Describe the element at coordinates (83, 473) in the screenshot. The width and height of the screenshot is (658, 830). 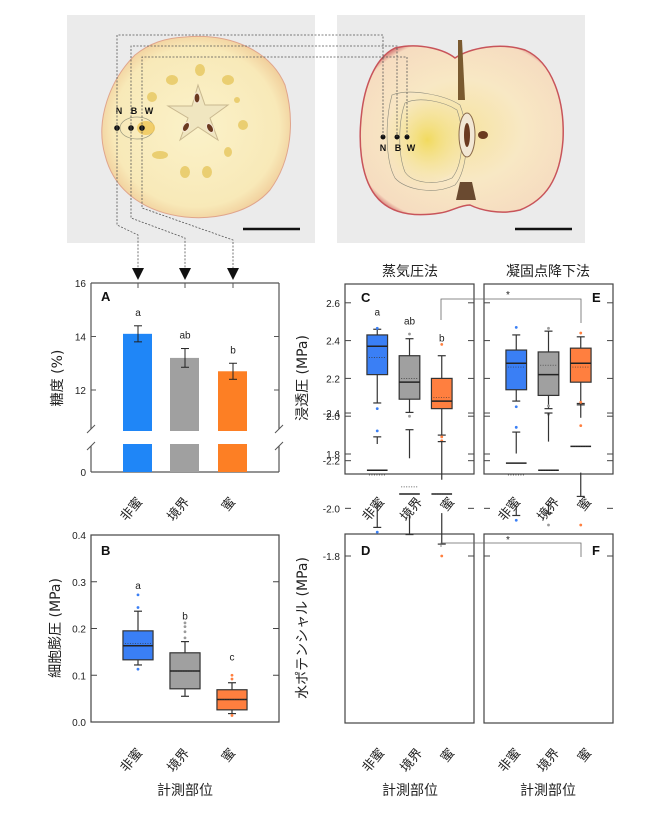
I see `y-tick-label: 0` at that location.